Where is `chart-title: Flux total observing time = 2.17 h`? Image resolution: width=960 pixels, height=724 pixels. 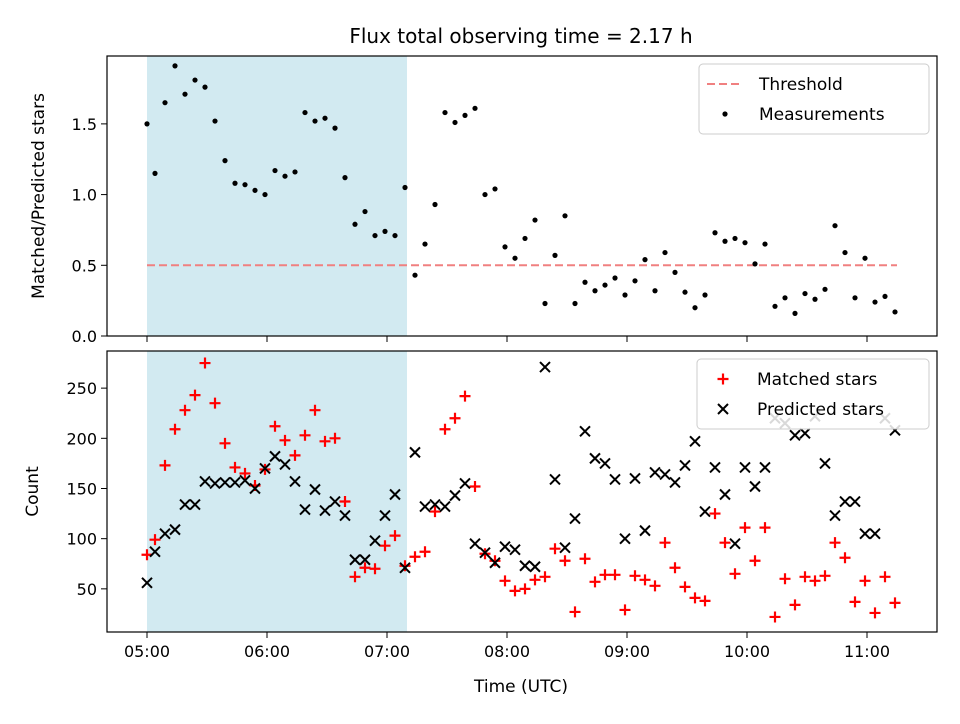 chart-title: Flux total observing time = 2.17 h is located at coordinates (520, 36).